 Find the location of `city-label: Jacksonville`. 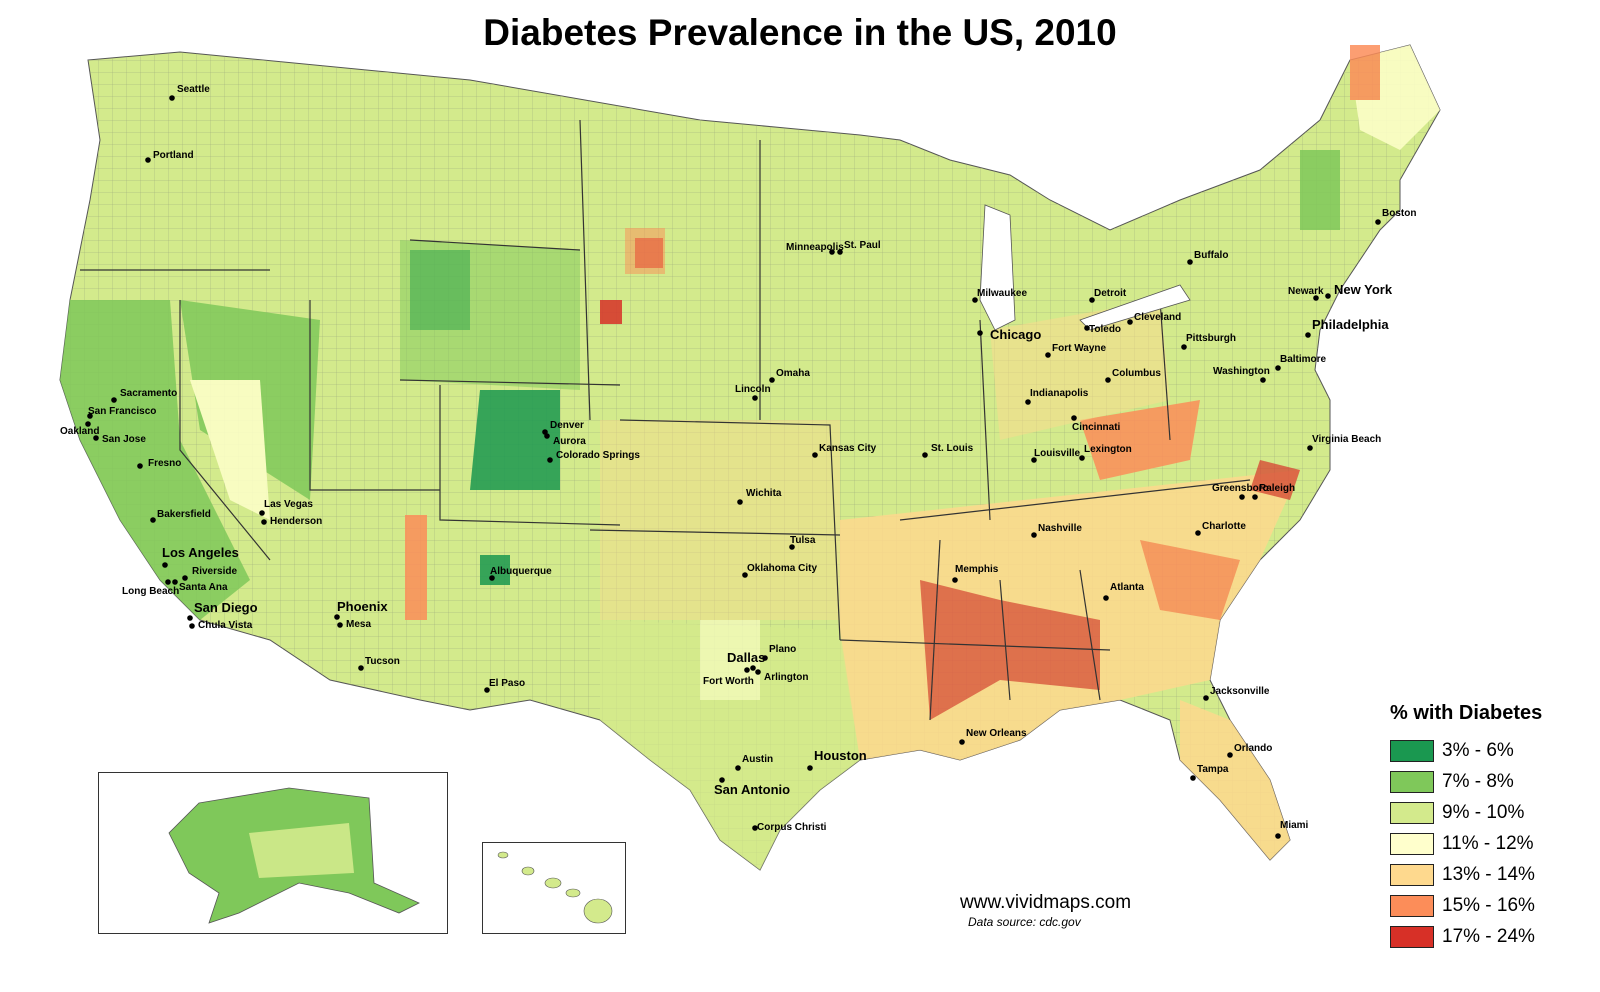

city-label: Jacksonville is located at coordinates (1240, 691).